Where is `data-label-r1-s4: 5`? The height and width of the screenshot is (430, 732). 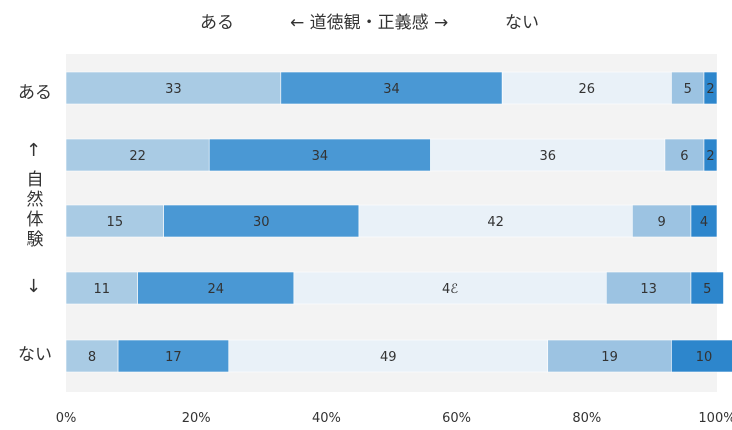
data-label-r1-s4: 5 is located at coordinates (688, 89).